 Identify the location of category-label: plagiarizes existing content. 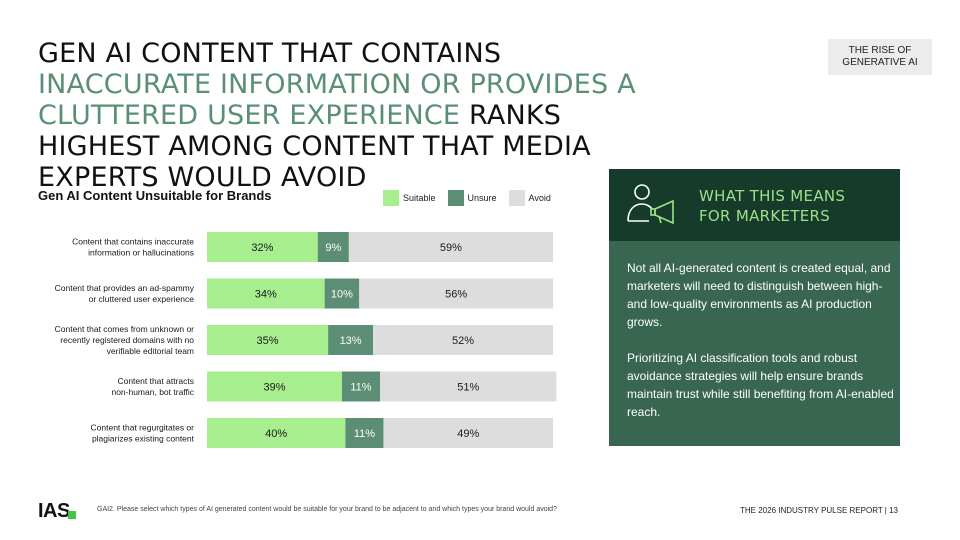
(143, 439).